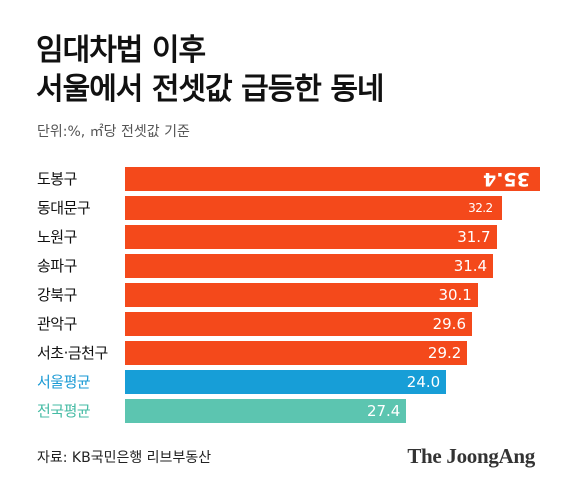 The height and width of the screenshot is (492, 570). What do you see at coordinates (210, 70) in the screenshot?
I see `chart-title: 임대차법 이후 서울에서 전셋값 급등한 동네` at bounding box center [210, 70].